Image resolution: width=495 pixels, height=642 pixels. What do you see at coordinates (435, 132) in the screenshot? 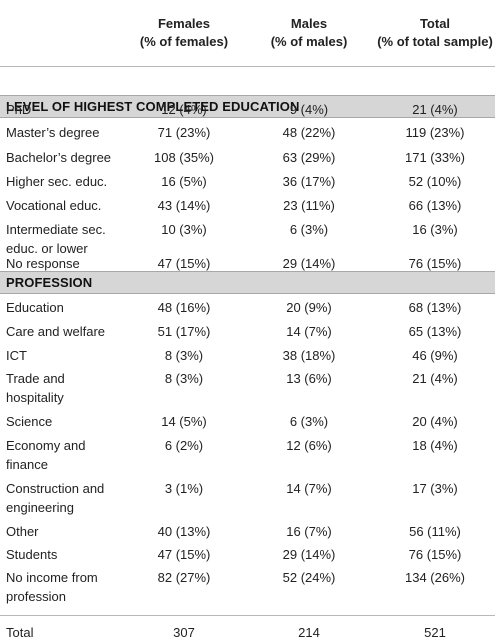
I see `total-cell: 119 (23%)` at bounding box center [435, 132].